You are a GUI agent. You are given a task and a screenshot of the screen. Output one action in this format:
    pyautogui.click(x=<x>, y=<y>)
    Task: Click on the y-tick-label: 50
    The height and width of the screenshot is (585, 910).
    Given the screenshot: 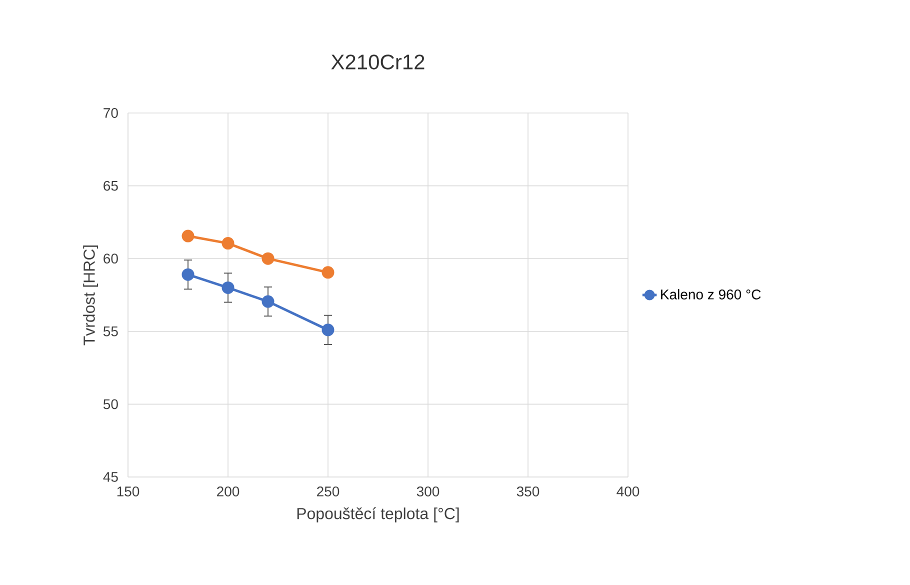 What is the action you would take?
    pyautogui.click(x=110, y=404)
    